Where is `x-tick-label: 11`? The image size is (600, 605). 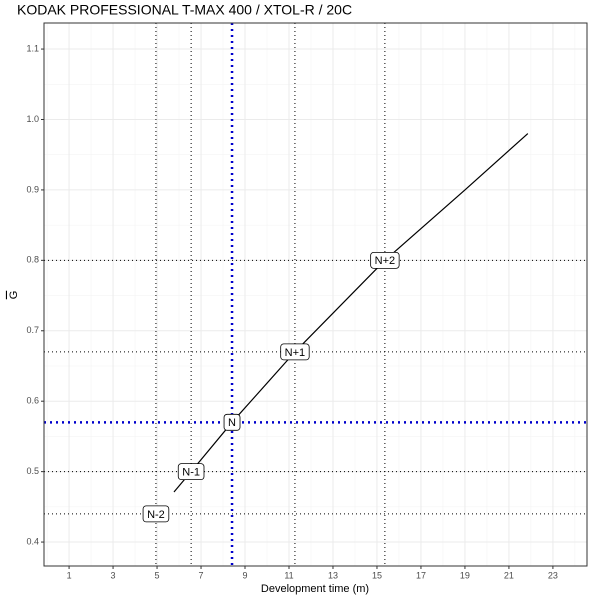
x-tick-label: 11 is located at coordinates (288, 575).